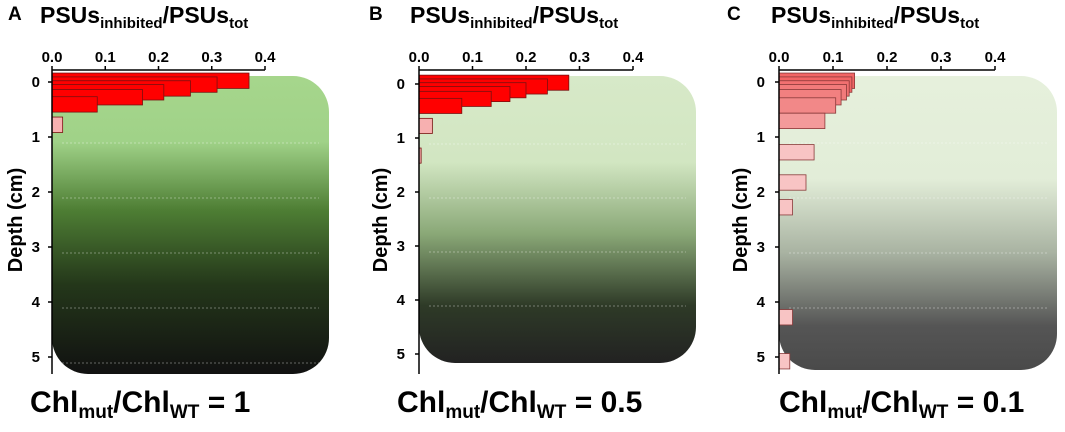  What do you see at coordinates (376, 14) in the screenshot?
I see `panel-letter: B` at bounding box center [376, 14].